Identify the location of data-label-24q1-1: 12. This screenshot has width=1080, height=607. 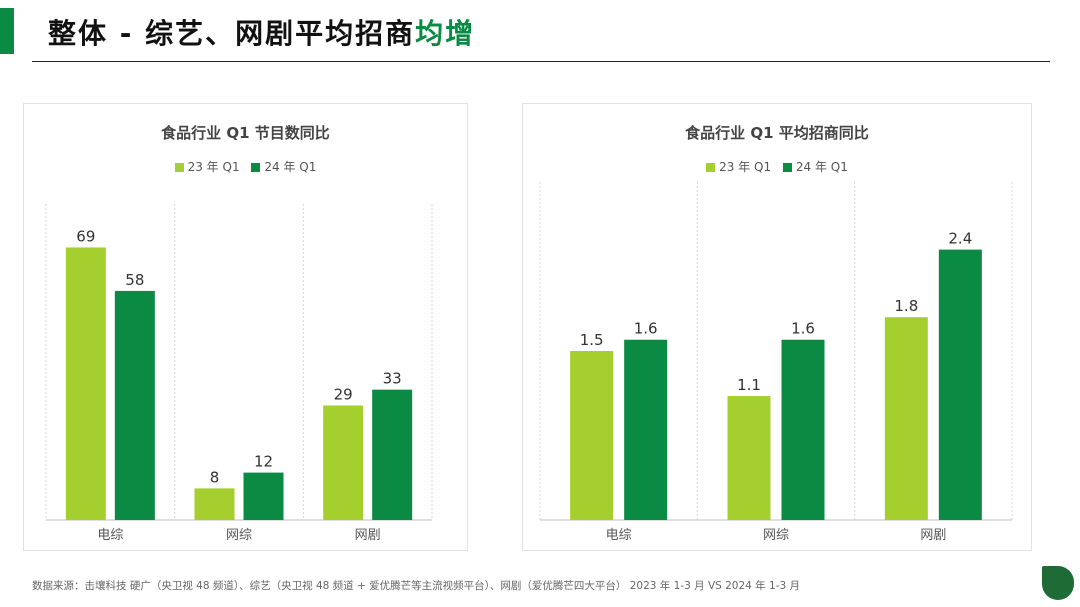
(263, 462).